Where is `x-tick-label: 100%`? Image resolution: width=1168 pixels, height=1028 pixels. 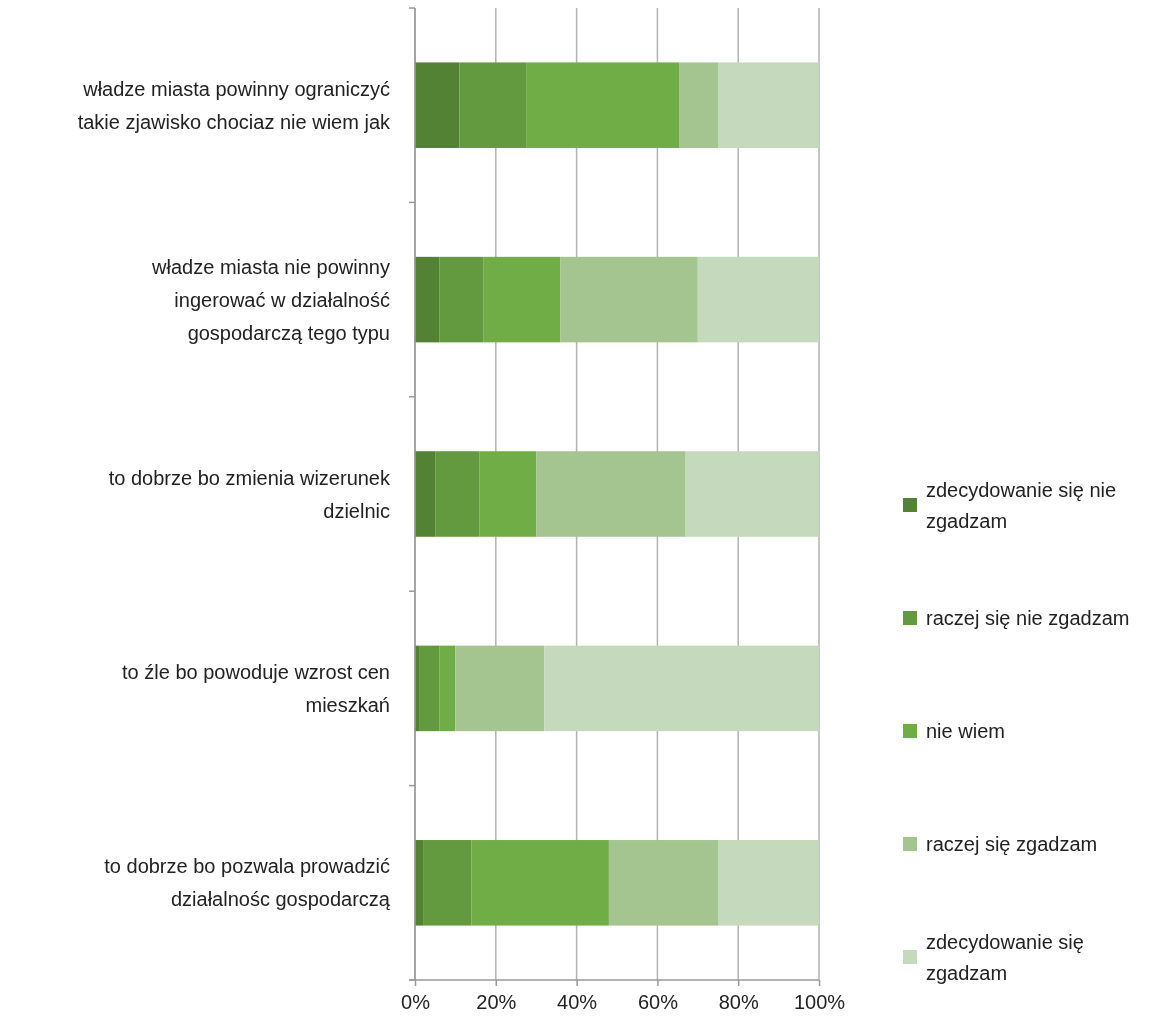
x-tick-label: 100% is located at coordinates (819, 1002).